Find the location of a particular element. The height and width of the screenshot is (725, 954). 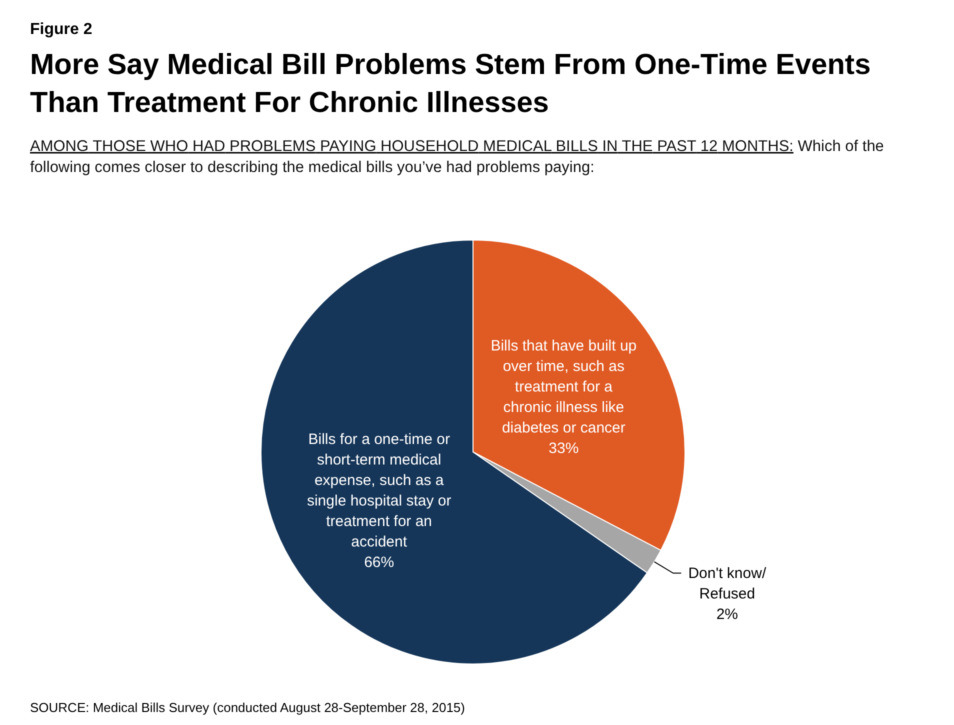

slice-label: Don't know/ Refused is located at coordinates (727, 584).